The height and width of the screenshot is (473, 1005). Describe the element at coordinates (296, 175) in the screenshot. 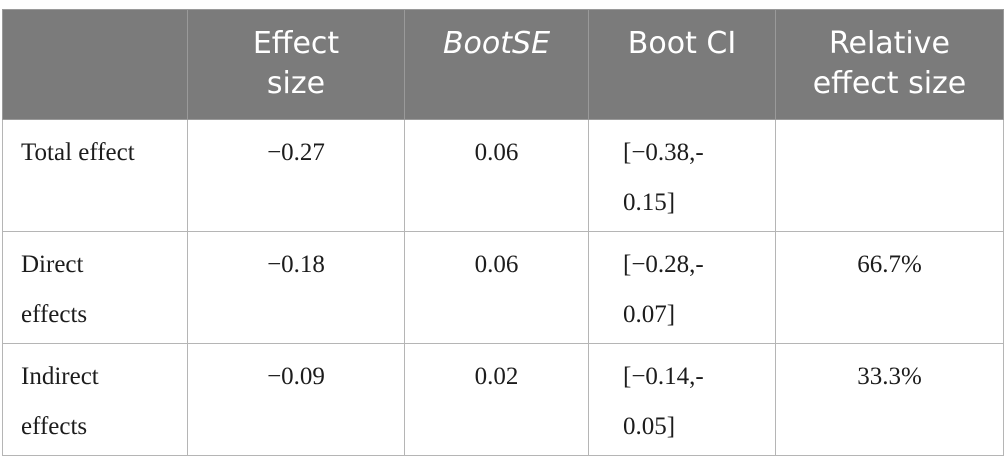

I see `cell-effect-size: −0.27` at that location.